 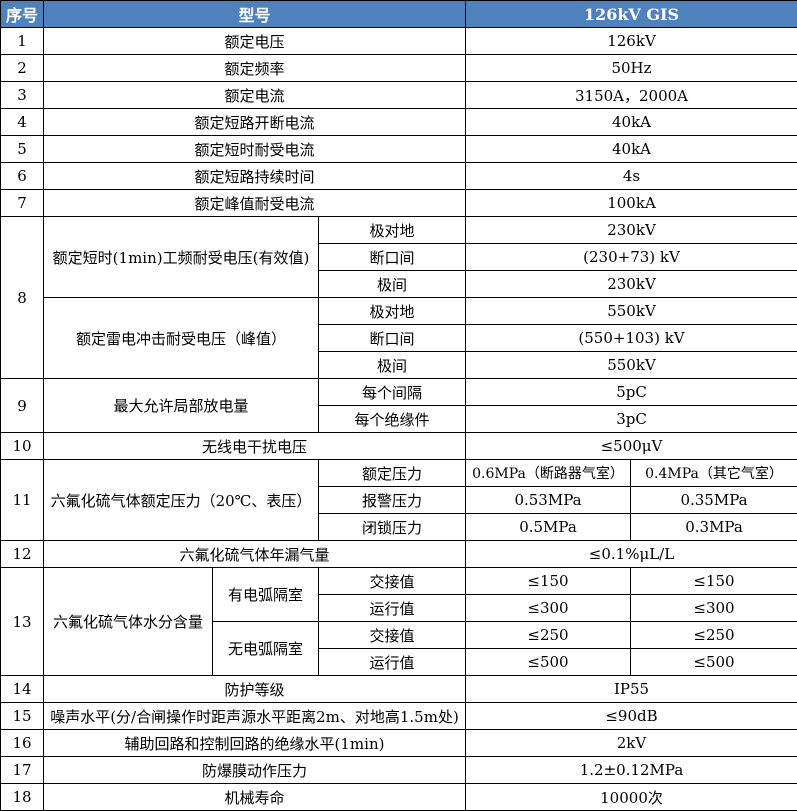 What do you see at coordinates (631, 68) in the screenshot?
I see `spec-value: 50Hz` at bounding box center [631, 68].